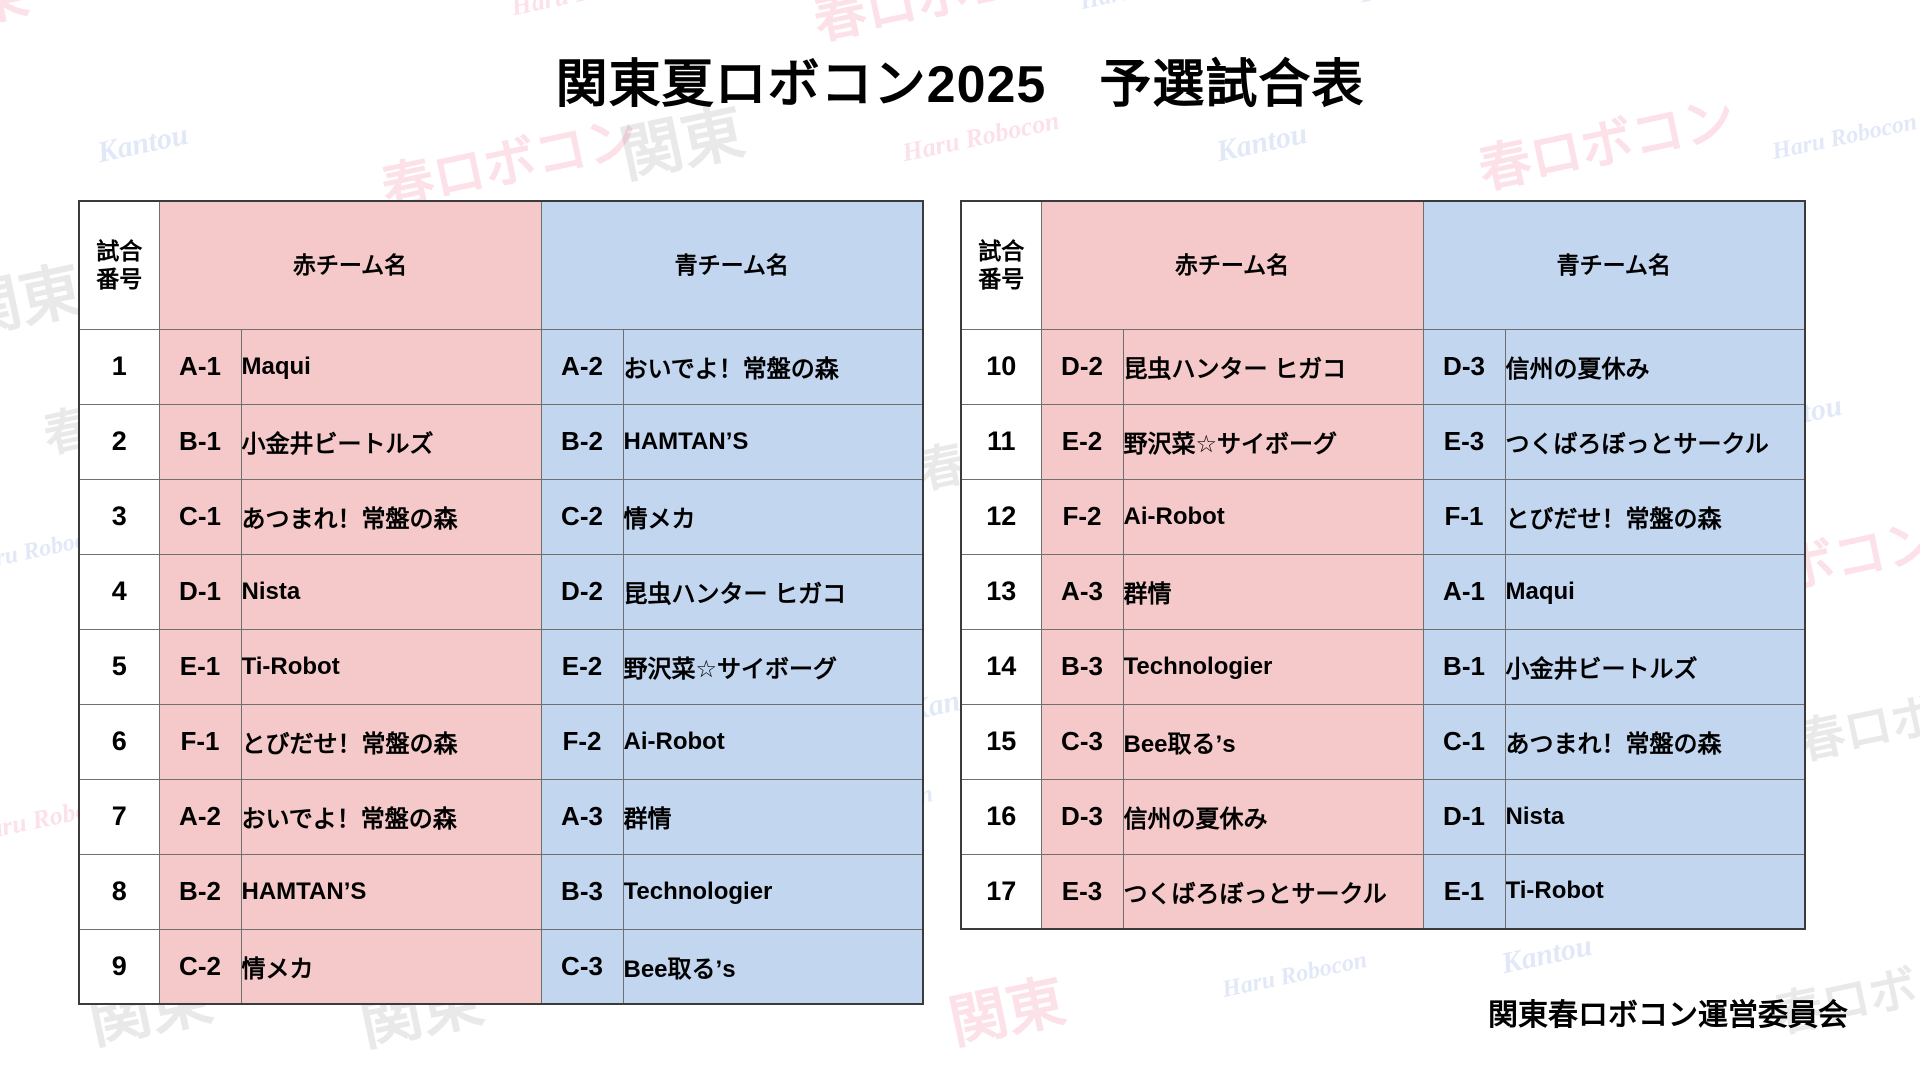  Describe the element at coordinates (119, 366) in the screenshot. I see `match-number-cell: 1` at that location.